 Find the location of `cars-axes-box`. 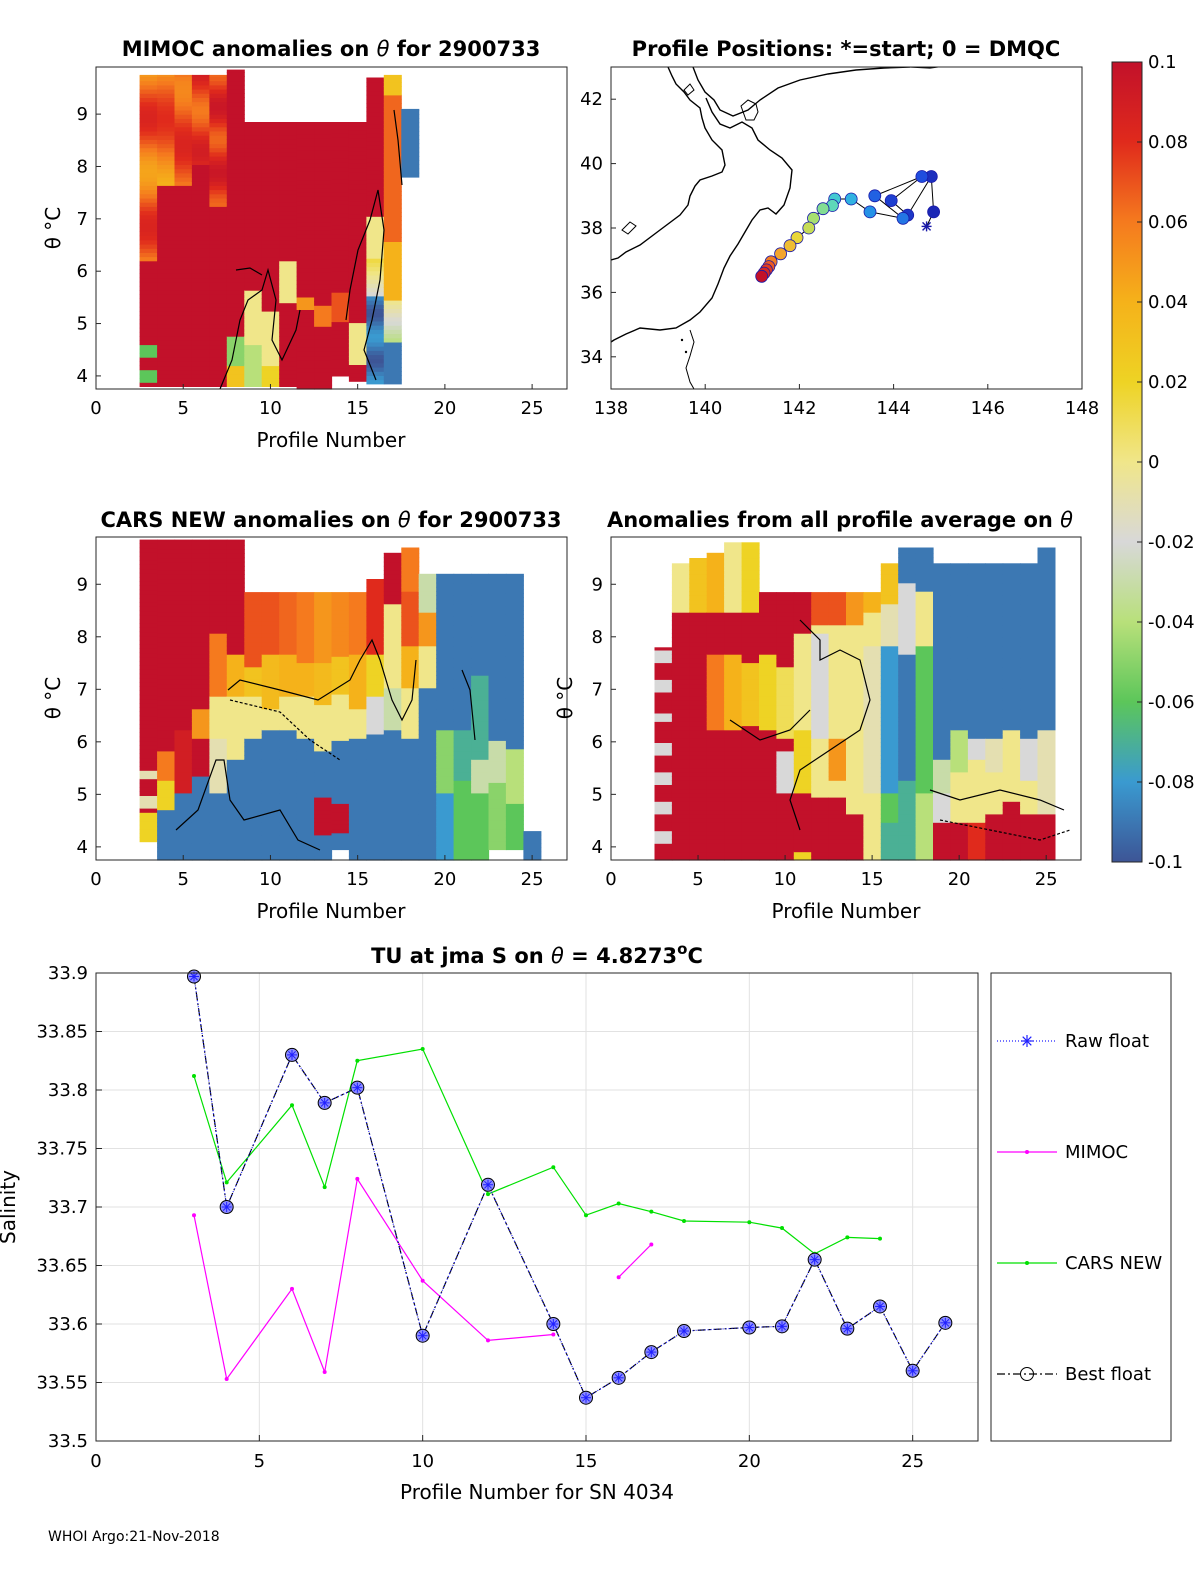

cars-axes-box is located at coordinates (331, 698).